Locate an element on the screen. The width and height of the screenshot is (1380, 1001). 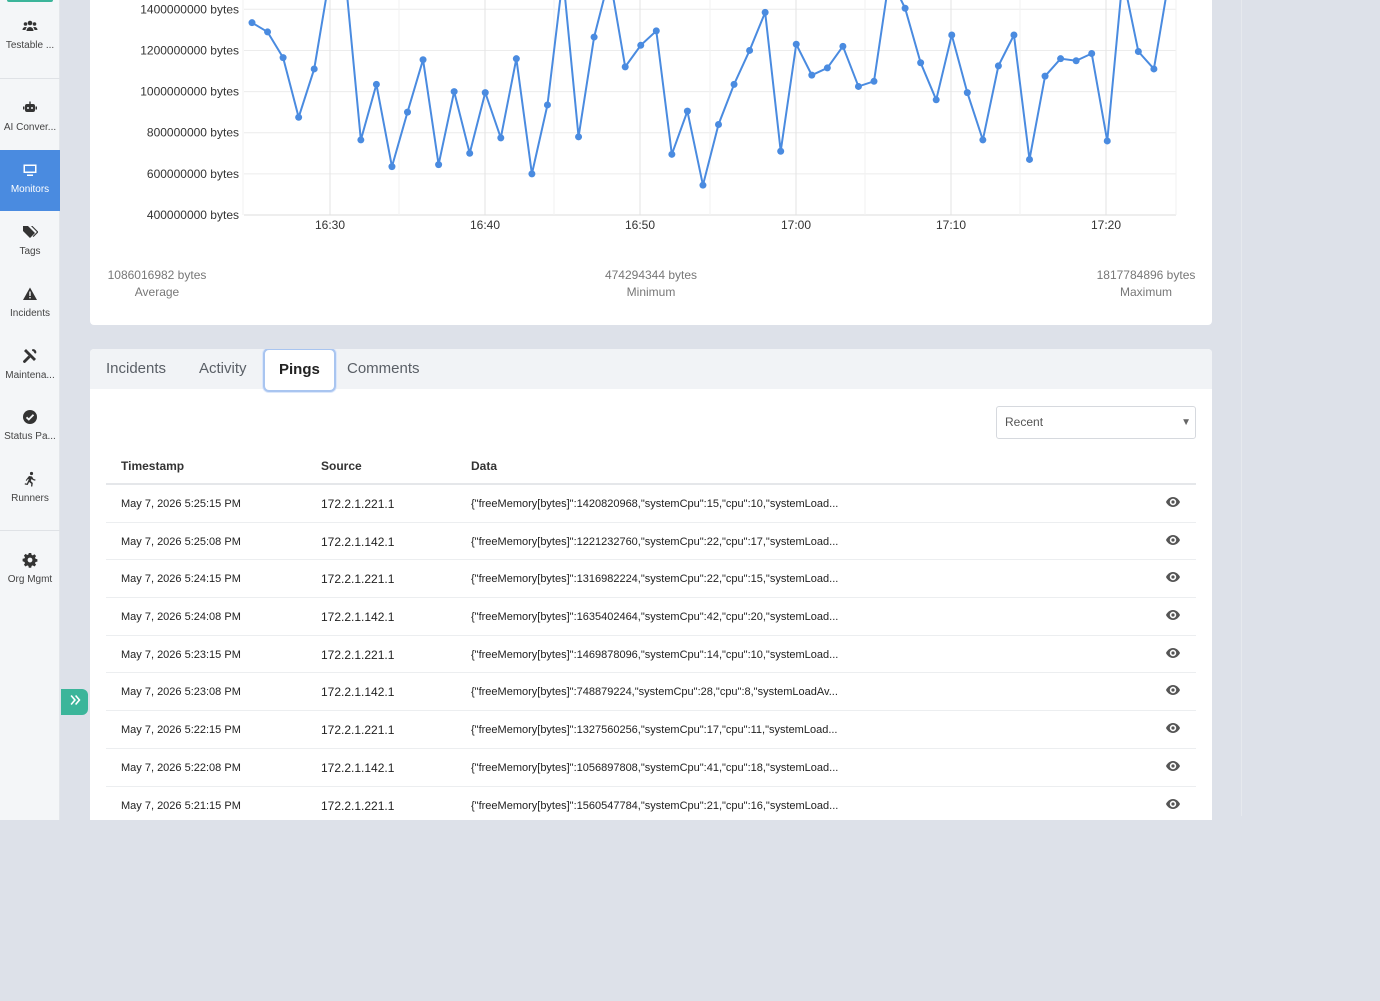
ping-source: 172.2.1.221.1 is located at coordinates (358, 579).